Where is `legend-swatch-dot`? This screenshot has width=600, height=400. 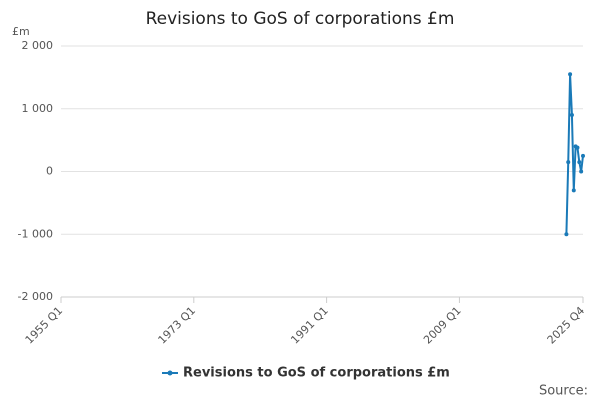 legend-swatch-dot is located at coordinates (170, 373).